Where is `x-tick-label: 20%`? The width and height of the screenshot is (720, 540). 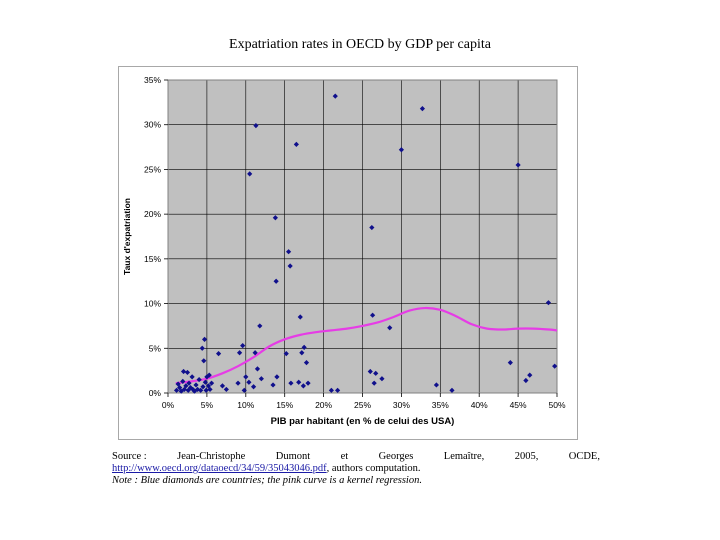 x-tick-label: 20% is located at coordinates (323, 405).